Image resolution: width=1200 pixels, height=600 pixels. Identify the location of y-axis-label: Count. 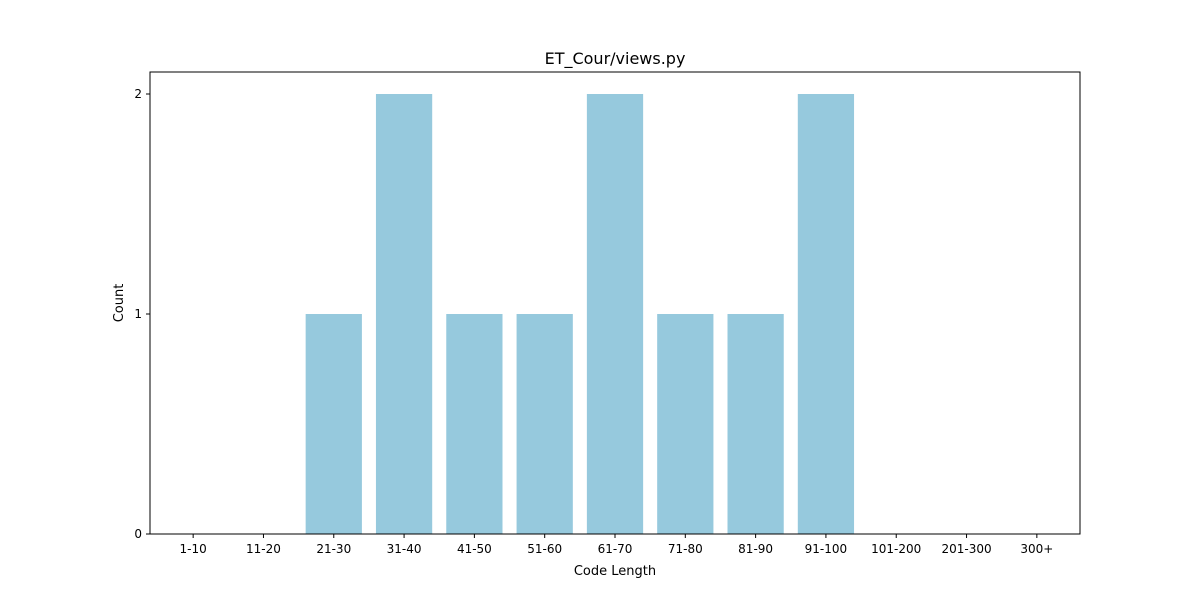
(119, 303).